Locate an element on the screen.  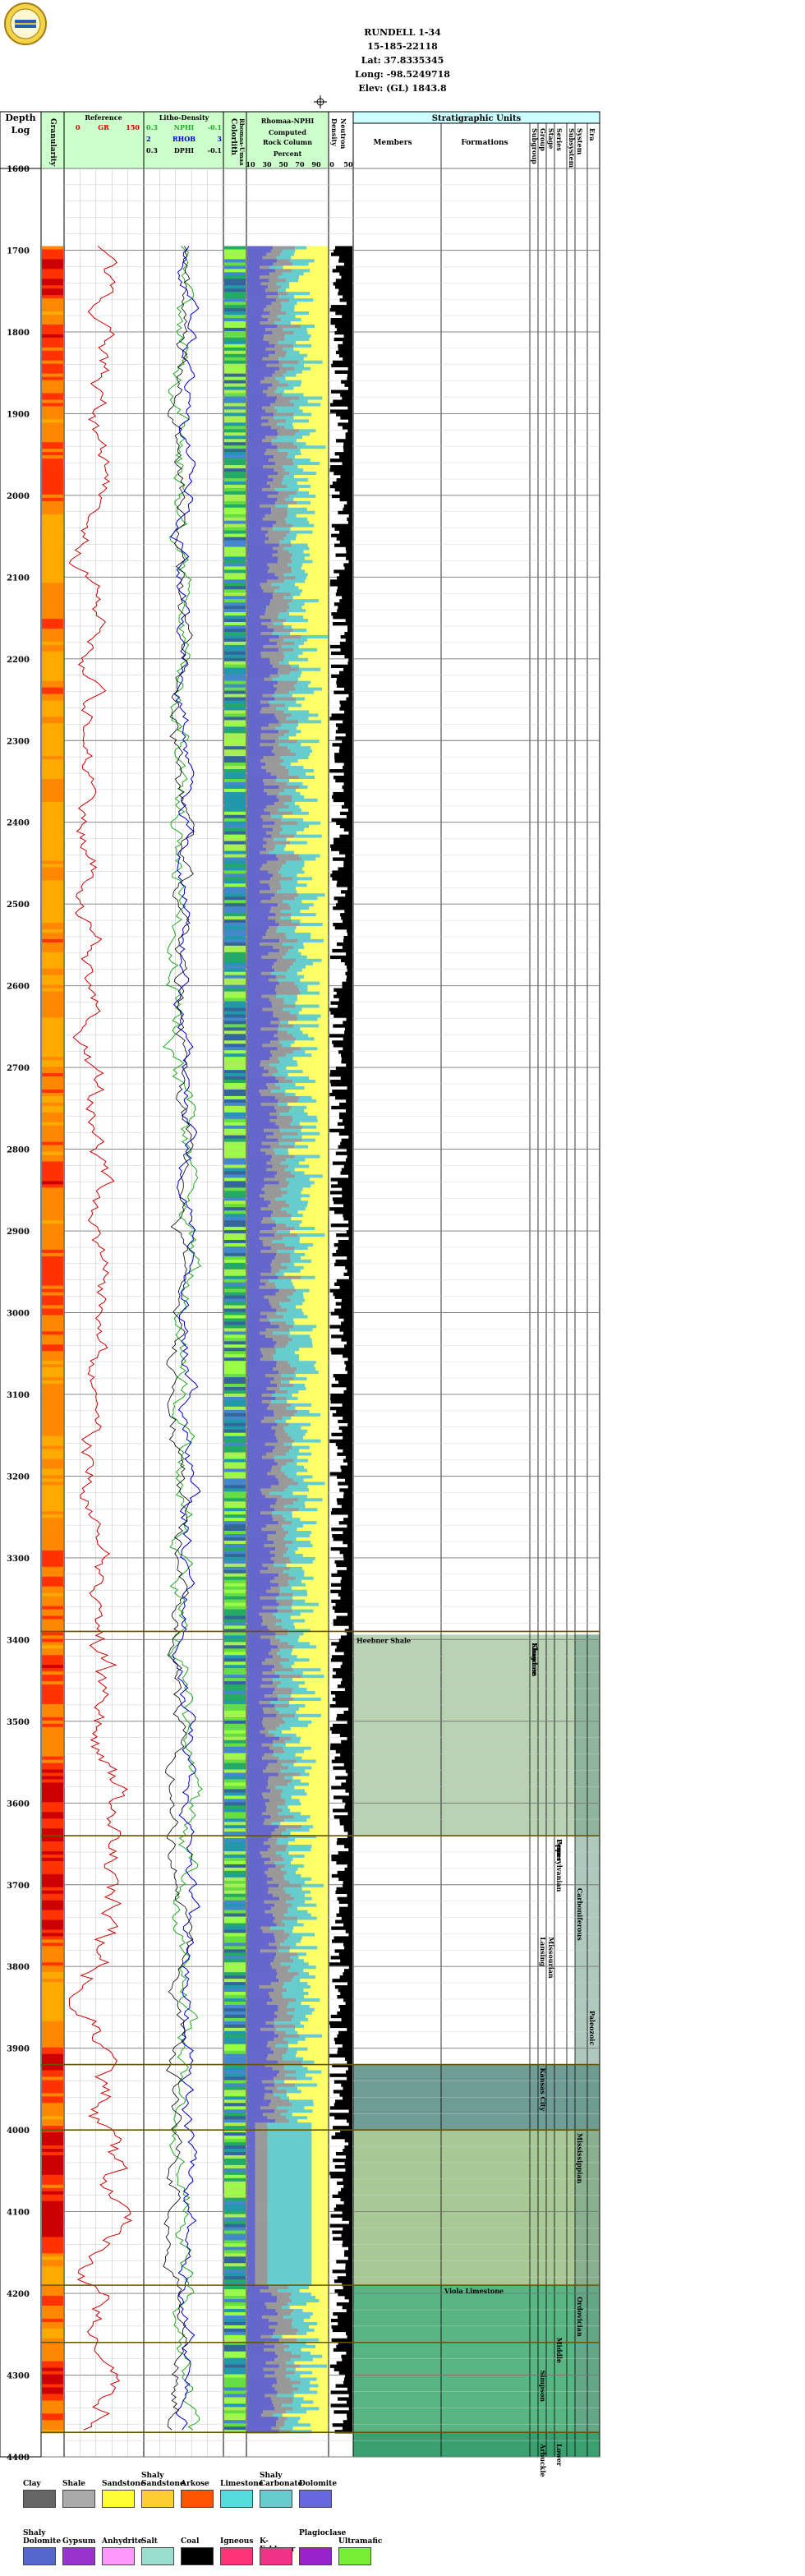
rhomaa-nphi-header: Rhomaa-NPHI is located at coordinates (288, 121).